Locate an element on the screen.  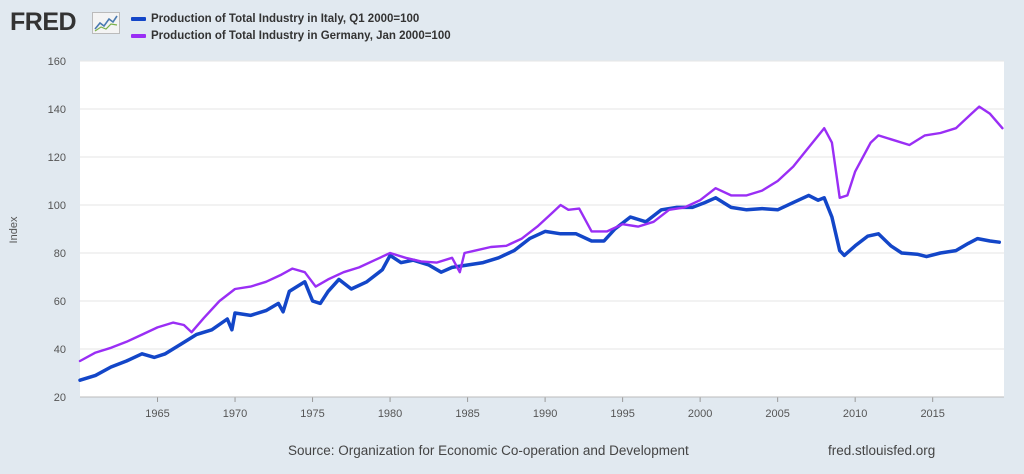
y-tick-label: 20 is located at coordinates (60, 398).